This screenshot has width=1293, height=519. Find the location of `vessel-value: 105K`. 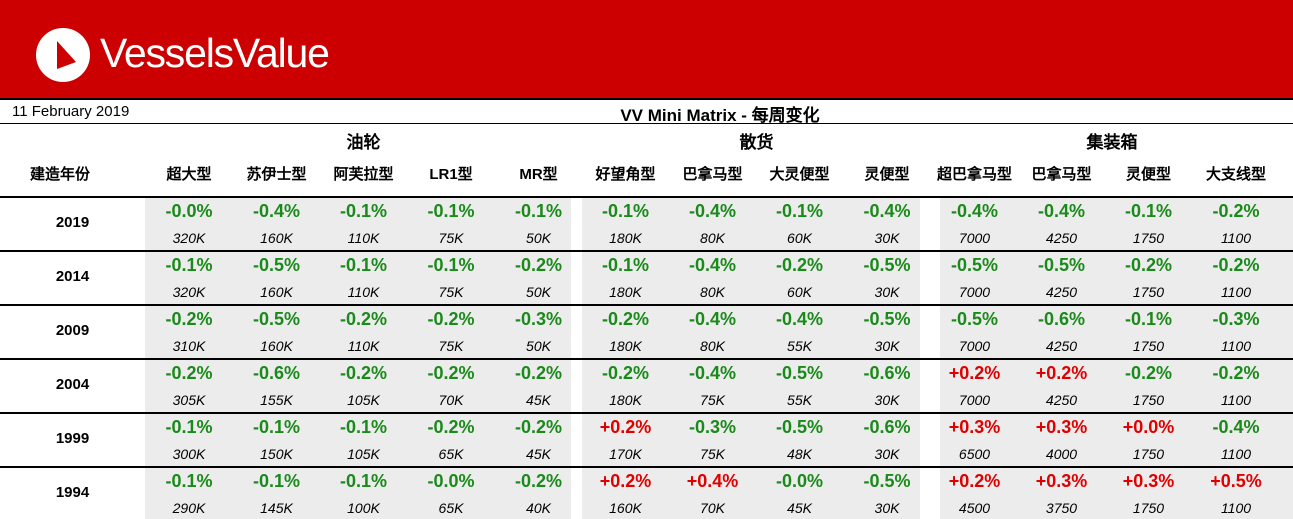

vessel-value: 105K is located at coordinates (363, 400).